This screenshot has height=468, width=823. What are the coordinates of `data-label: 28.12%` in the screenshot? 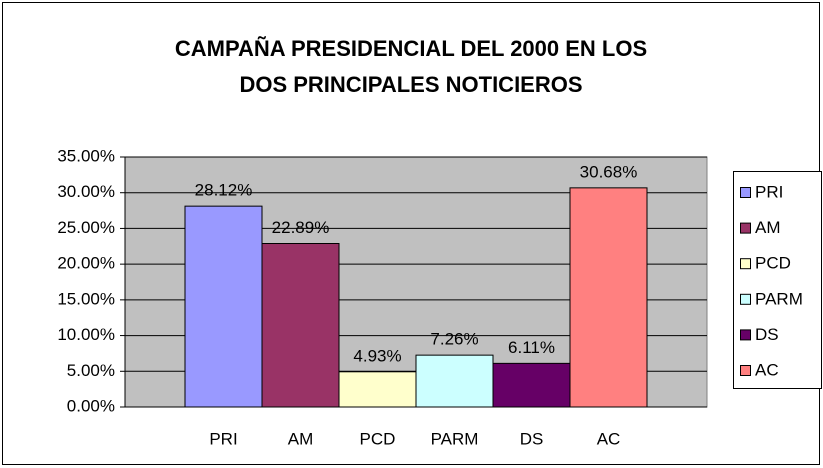 It's located at (224, 190).